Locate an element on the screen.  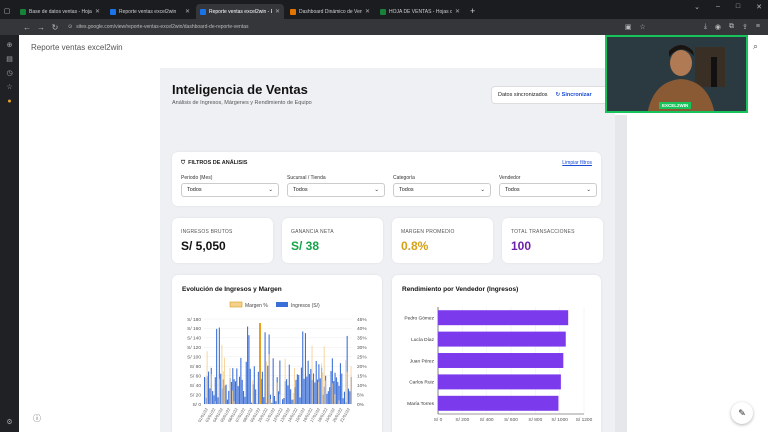
camera-caption: EXCEL2WIN is located at coordinates (675, 105).